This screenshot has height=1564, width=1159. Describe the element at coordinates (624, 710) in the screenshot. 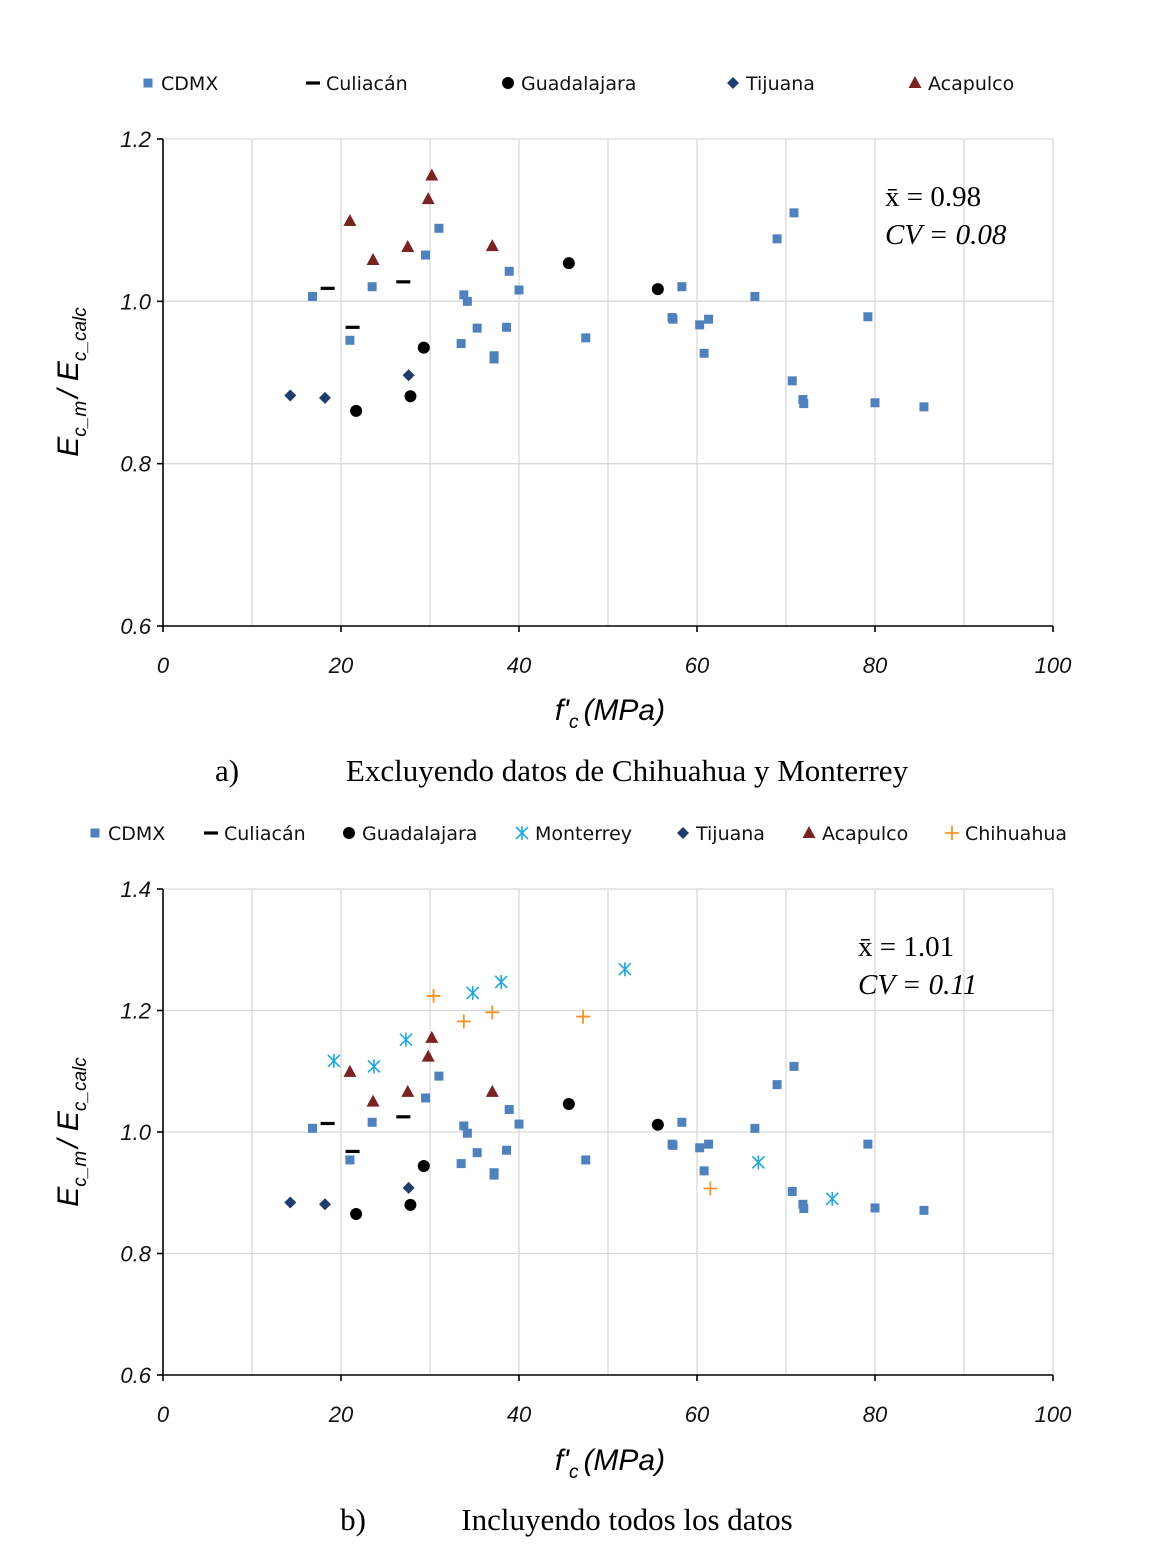

I see `x-axis-title-unit: (MPa)` at that location.